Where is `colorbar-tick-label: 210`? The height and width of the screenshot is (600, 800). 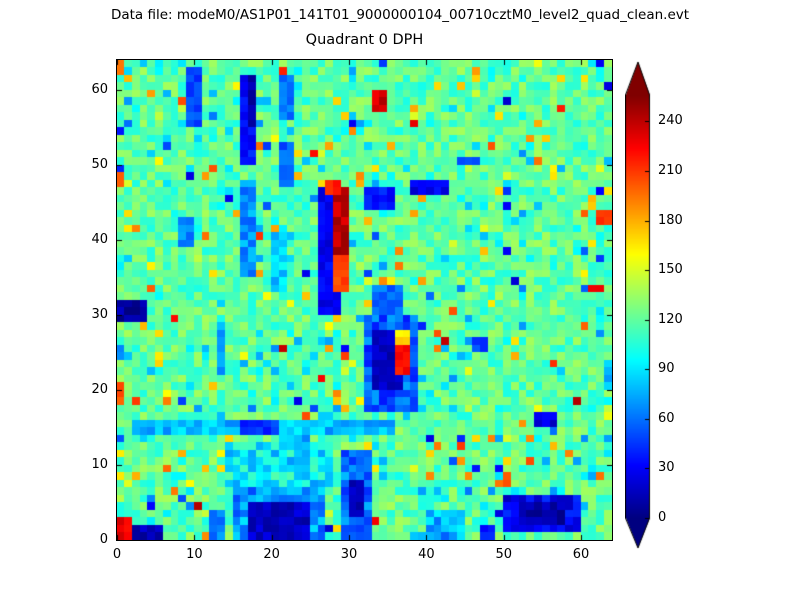
colorbar-tick-label: 210 is located at coordinates (670, 170).